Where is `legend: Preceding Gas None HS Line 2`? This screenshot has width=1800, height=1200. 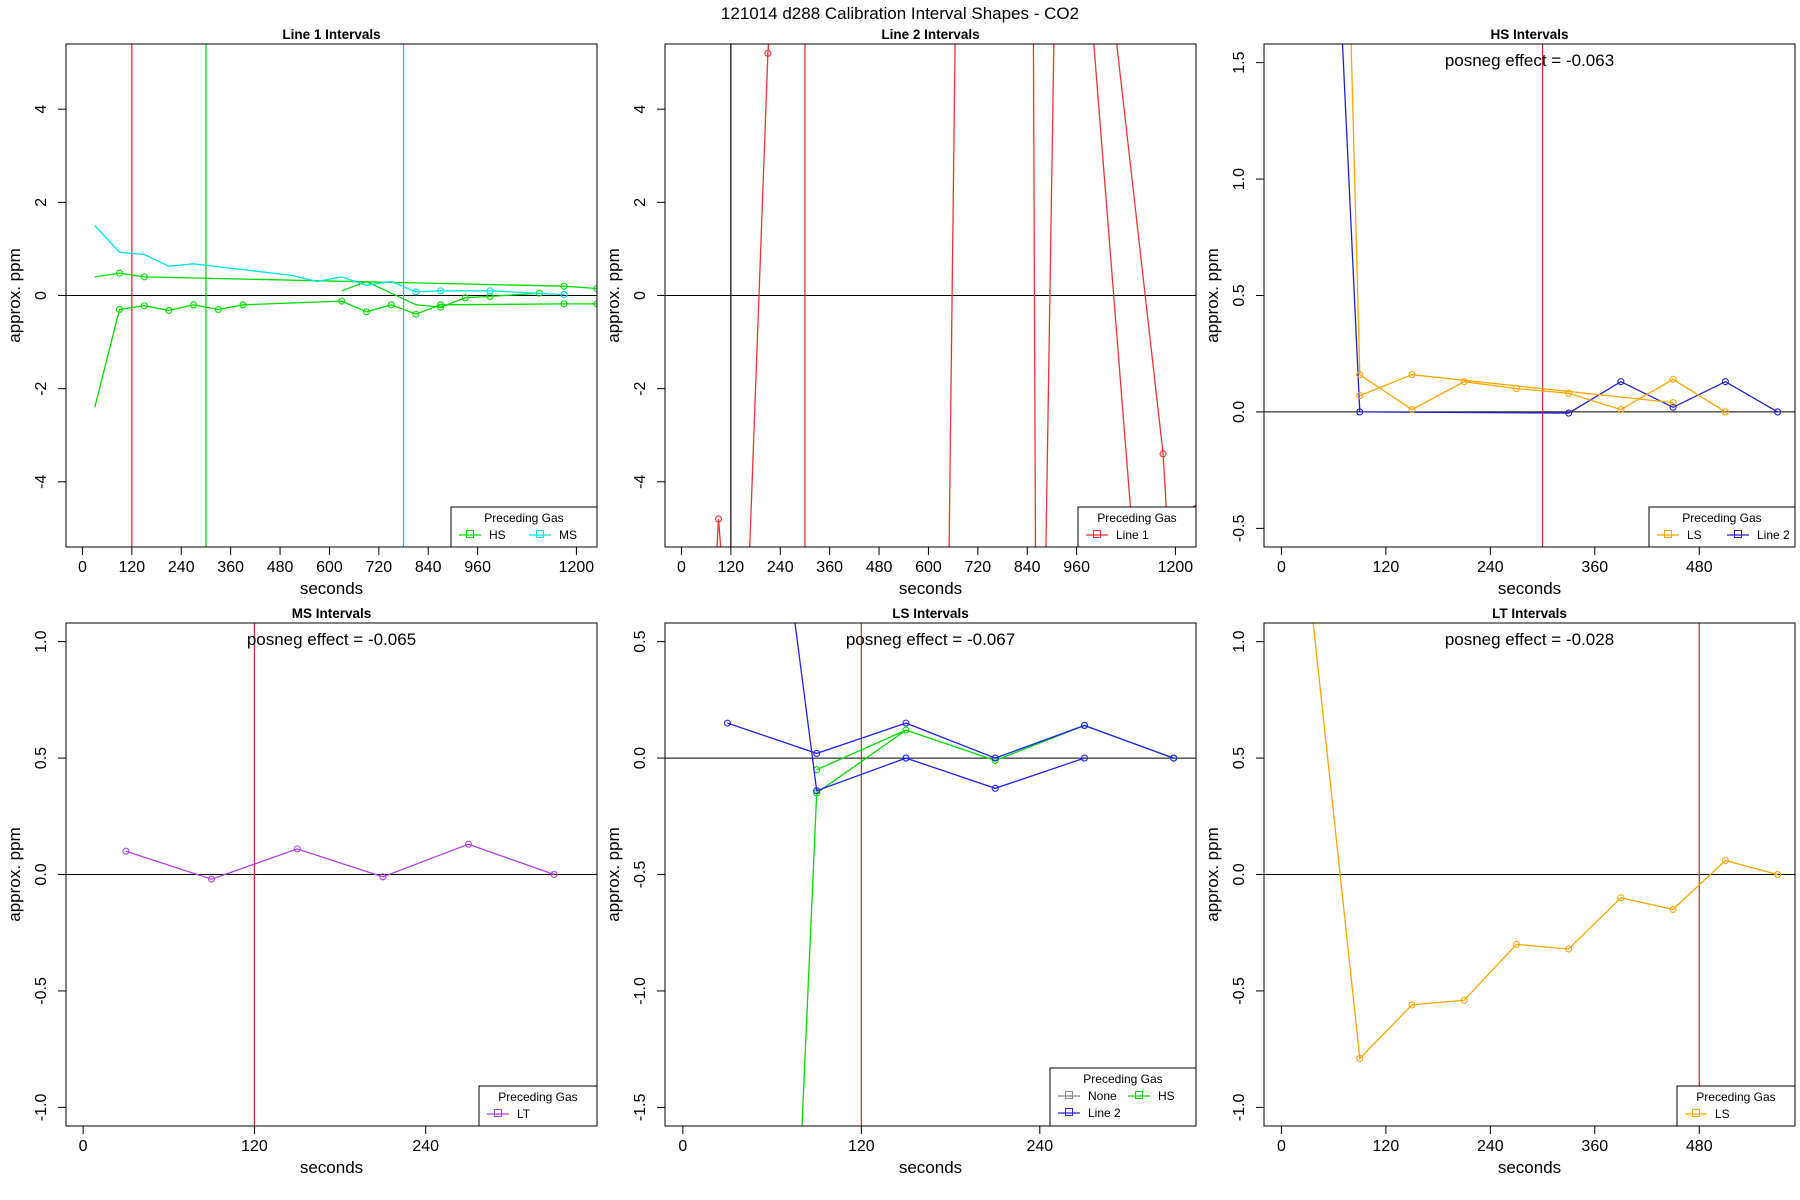 legend: Preceding Gas None HS Line 2 is located at coordinates (1123, 1097).